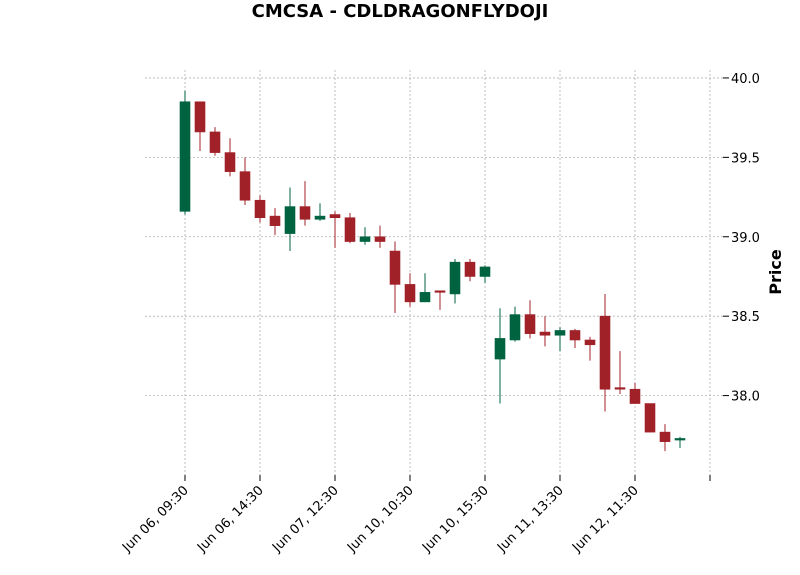 The image size is (800, 575). Describe the element at coordinates (605, 519) in the screenshot. I see `x-tick-label: Jun 12, 11:30` at that location.